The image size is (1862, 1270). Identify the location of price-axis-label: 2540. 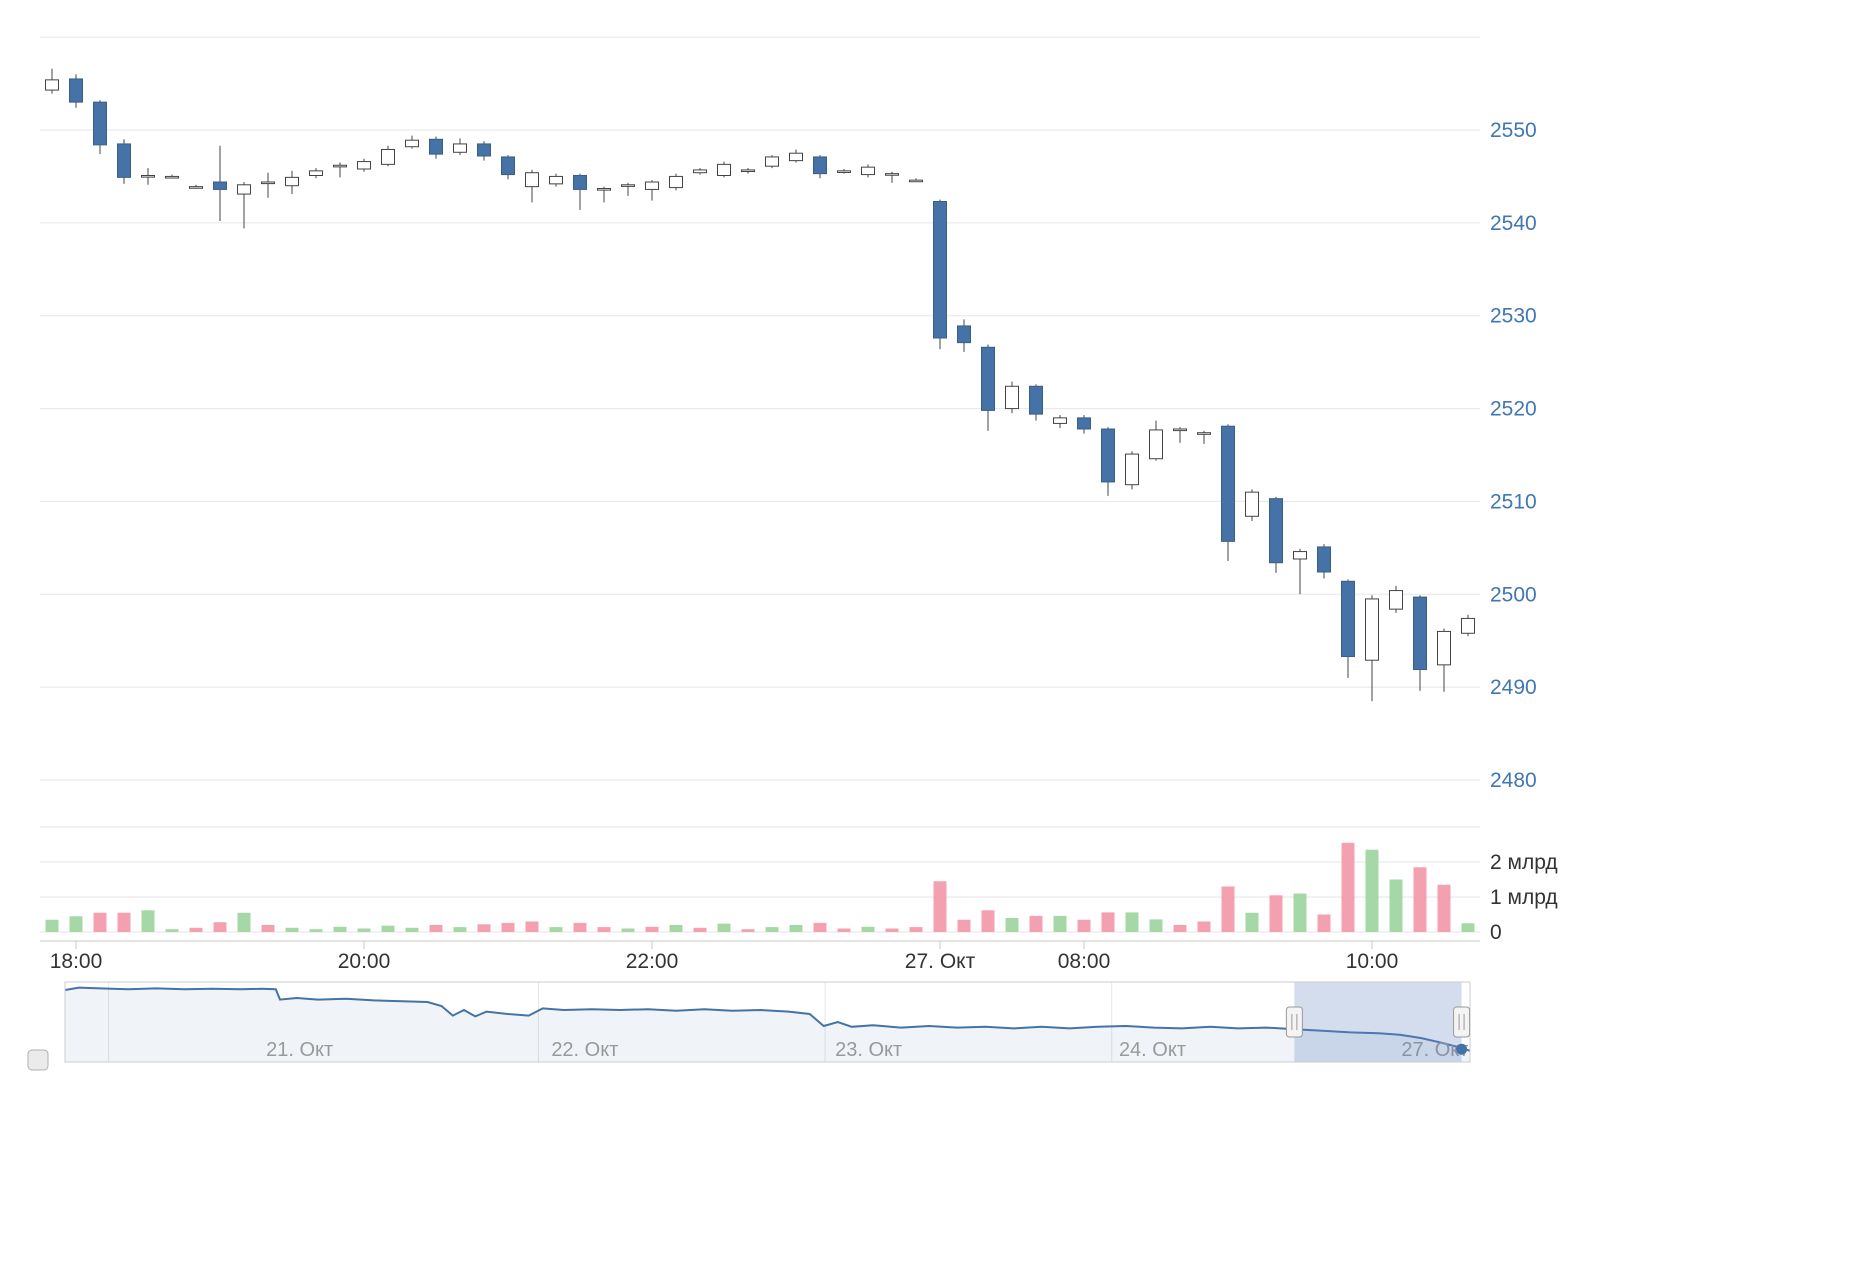
(1513, 223).